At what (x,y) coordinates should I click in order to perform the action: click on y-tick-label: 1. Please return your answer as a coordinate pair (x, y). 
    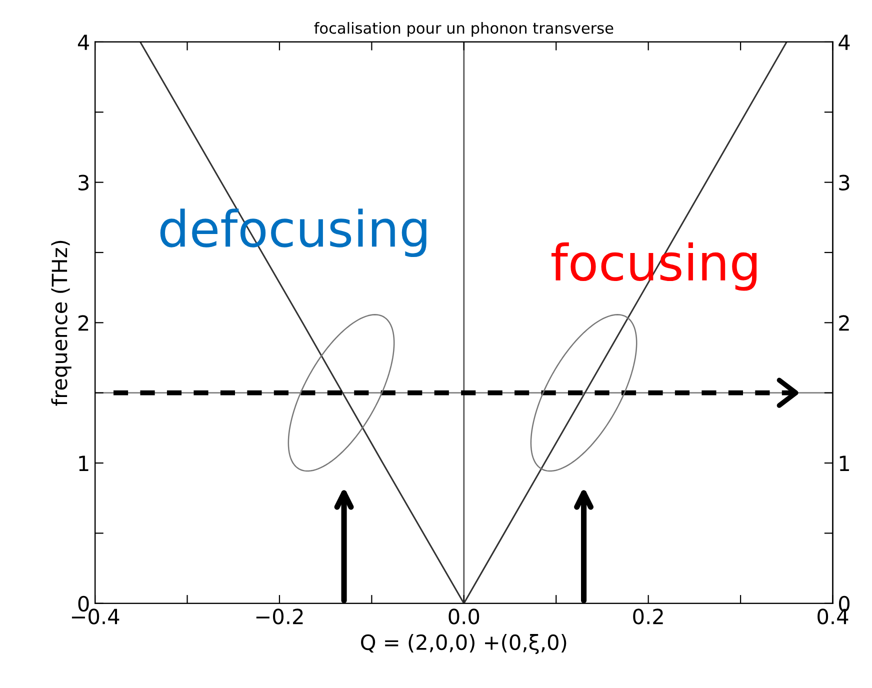
    Looking at the image, I should click on (83, 463).